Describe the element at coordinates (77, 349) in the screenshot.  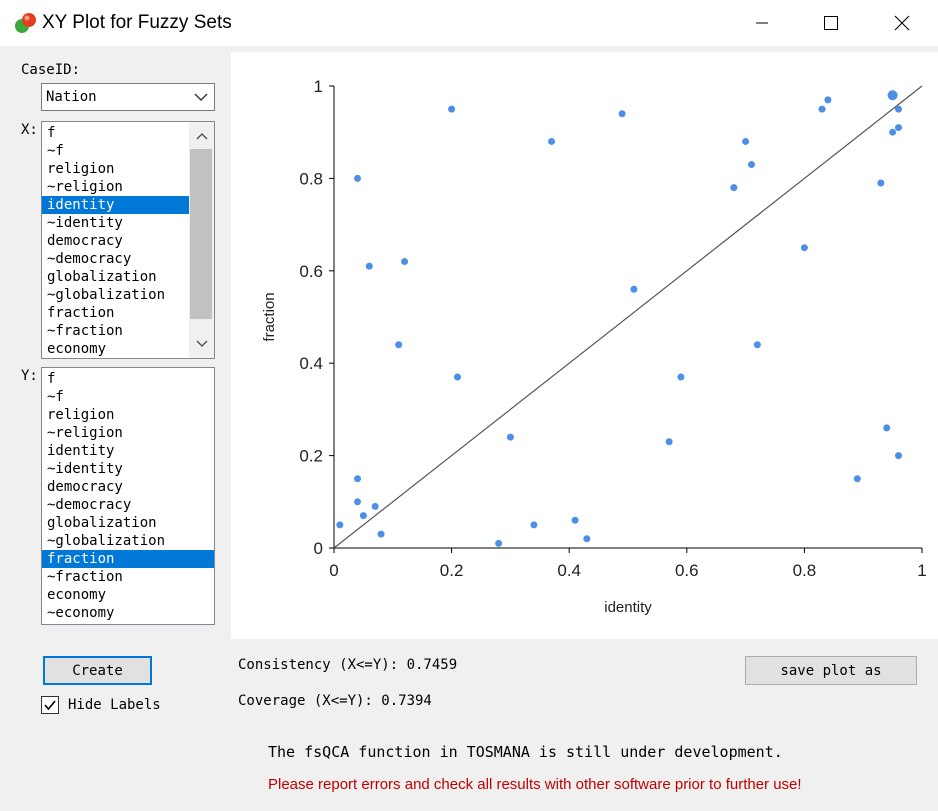
I see `x-list-item: economy` at that location.